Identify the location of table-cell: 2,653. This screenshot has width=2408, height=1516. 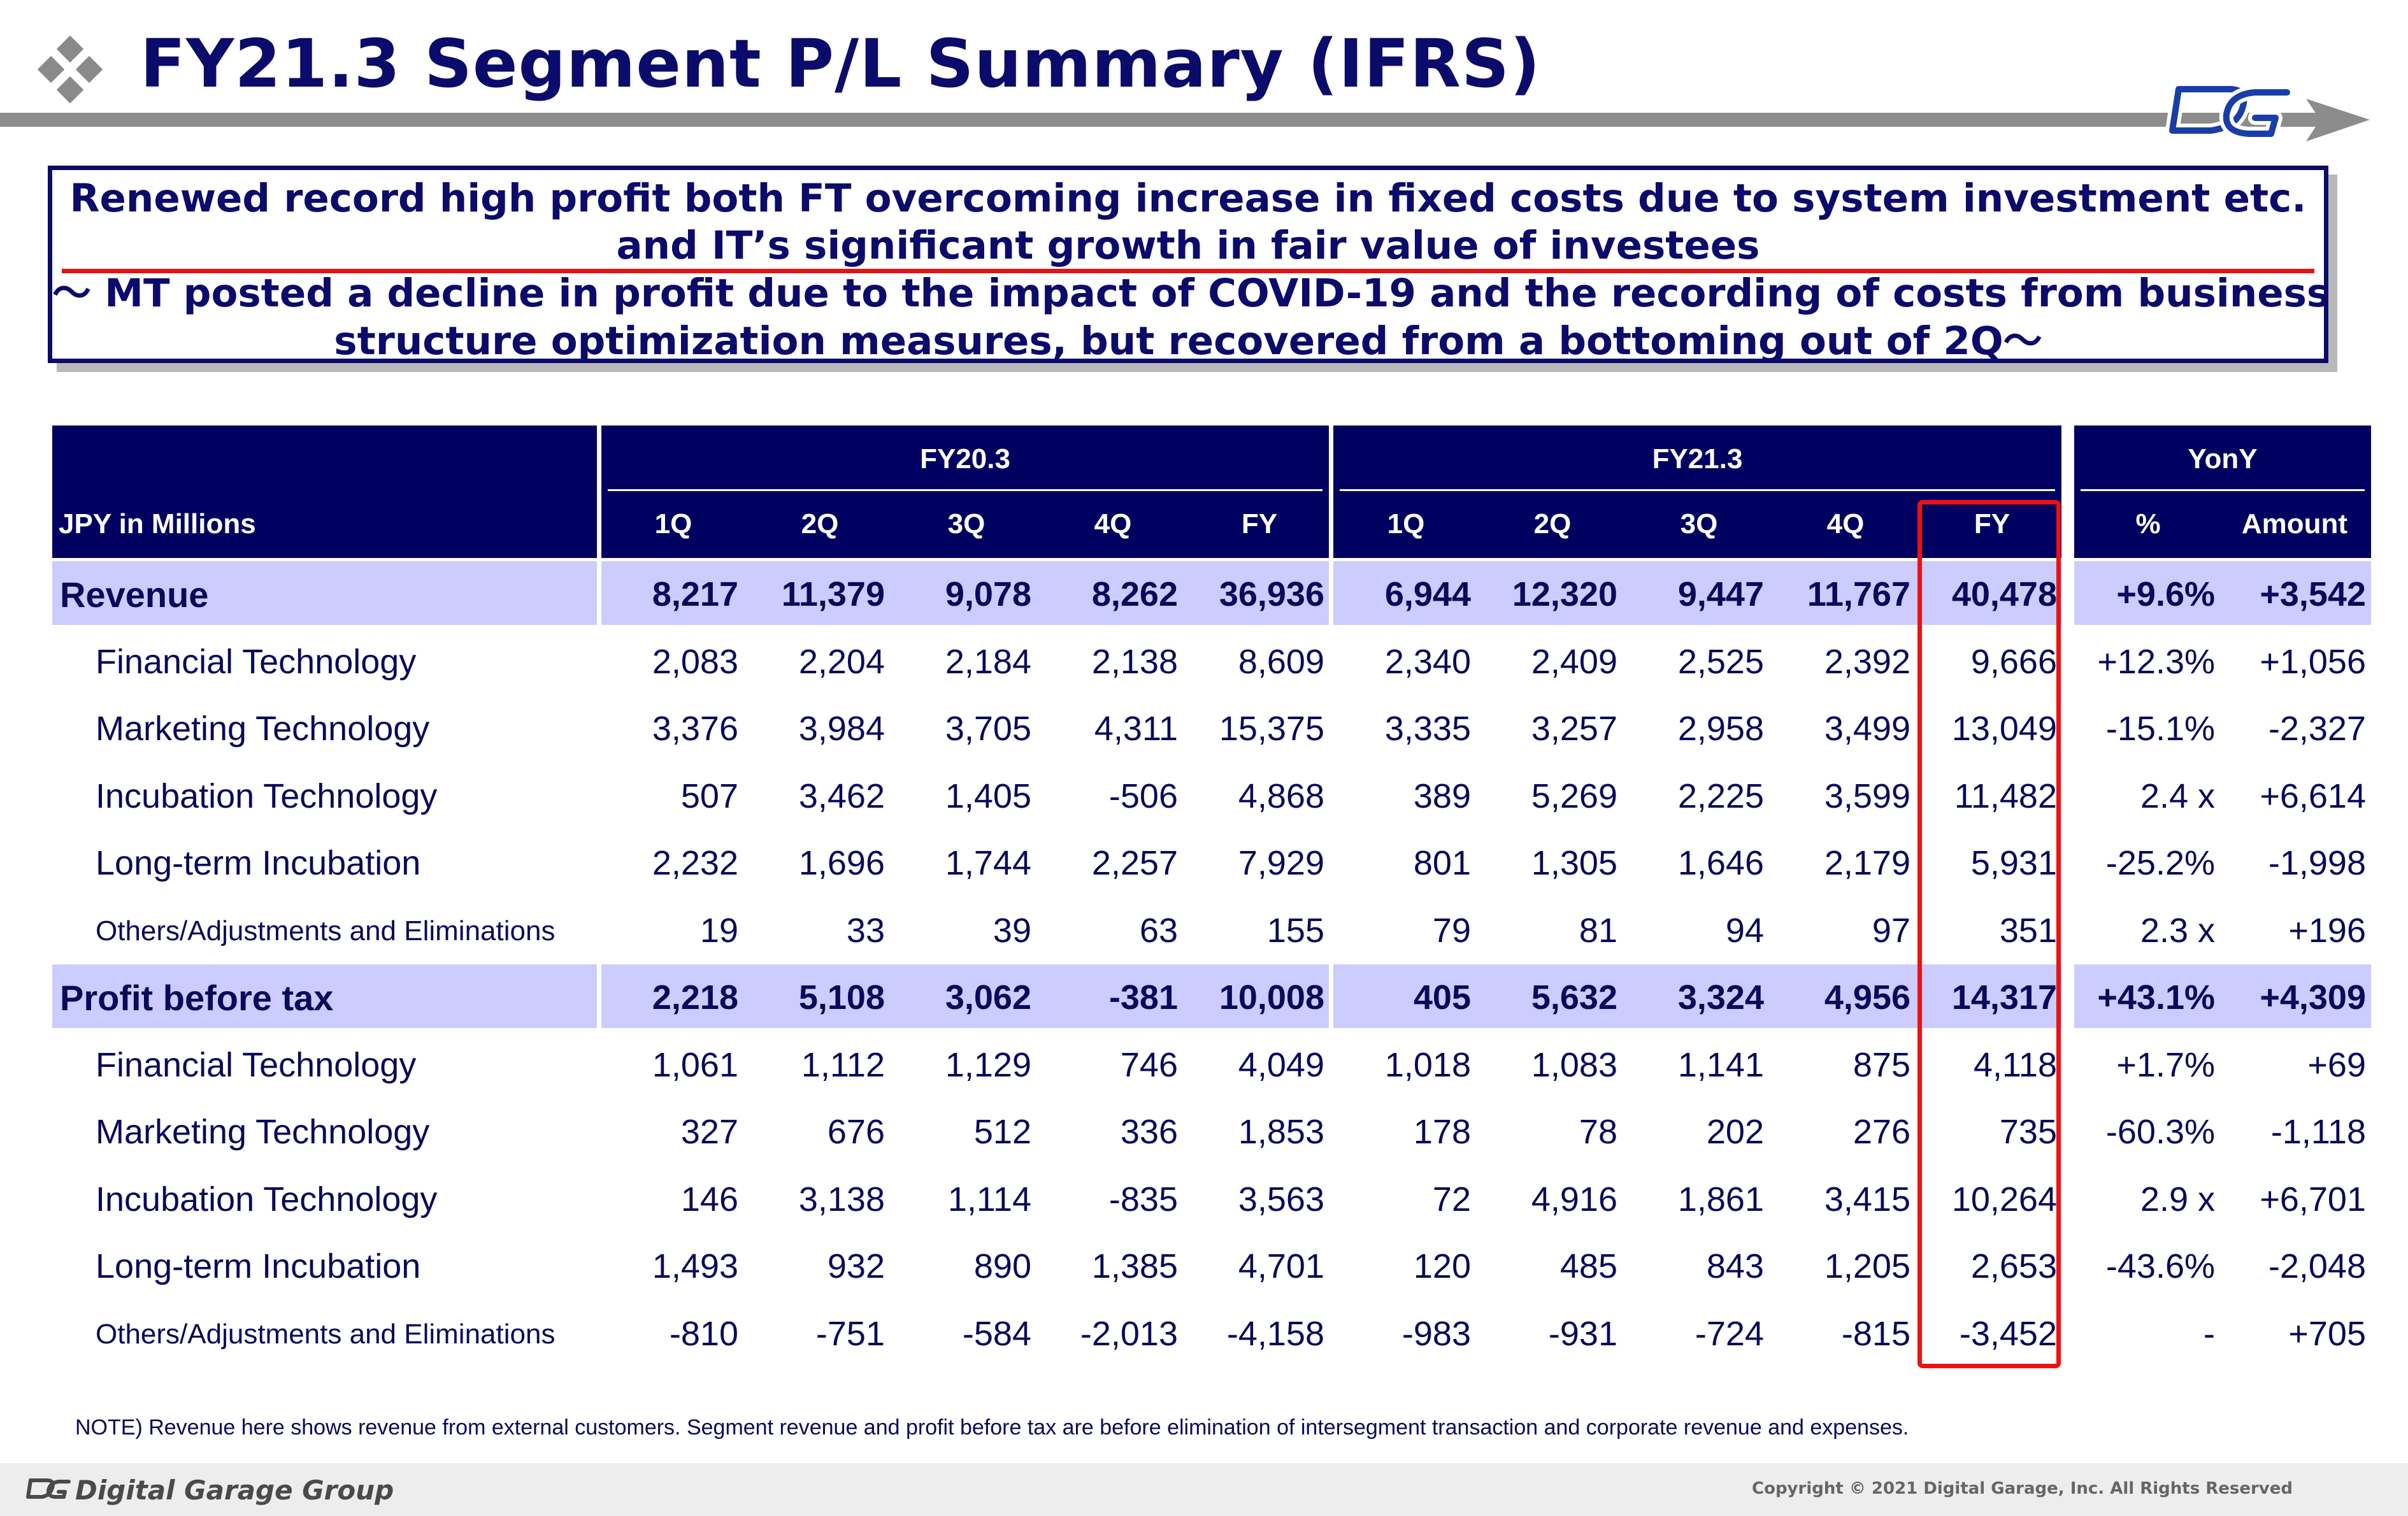
(2013, 1266).